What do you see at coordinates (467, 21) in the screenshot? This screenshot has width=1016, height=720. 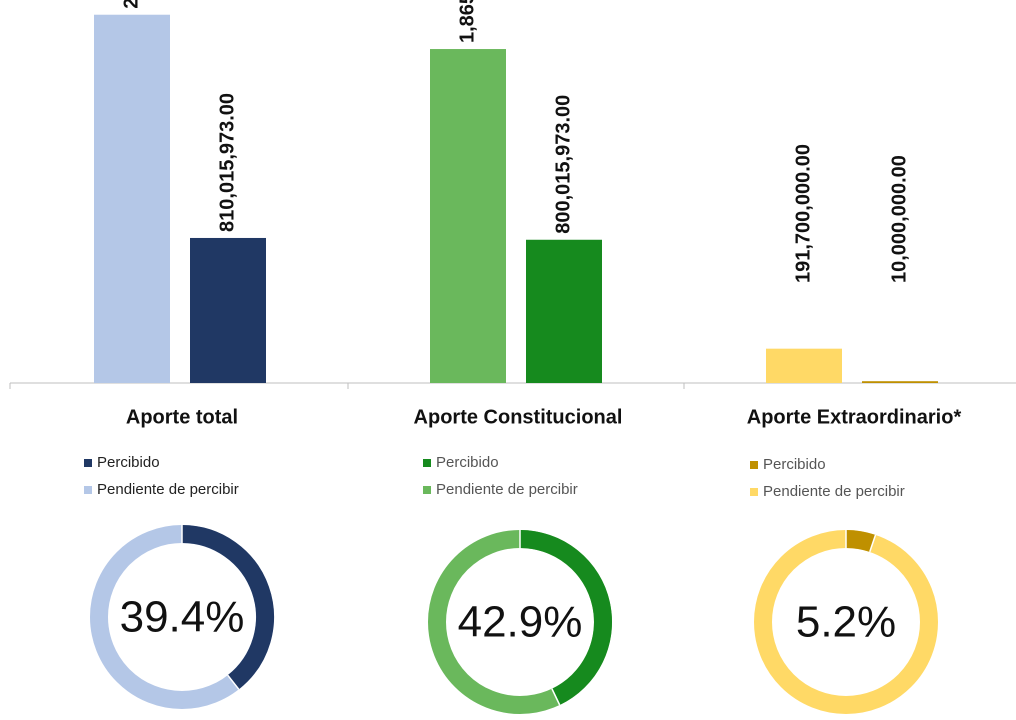 I see `data-label: 1,865,205,000.00` at bounding box center [467, 21].